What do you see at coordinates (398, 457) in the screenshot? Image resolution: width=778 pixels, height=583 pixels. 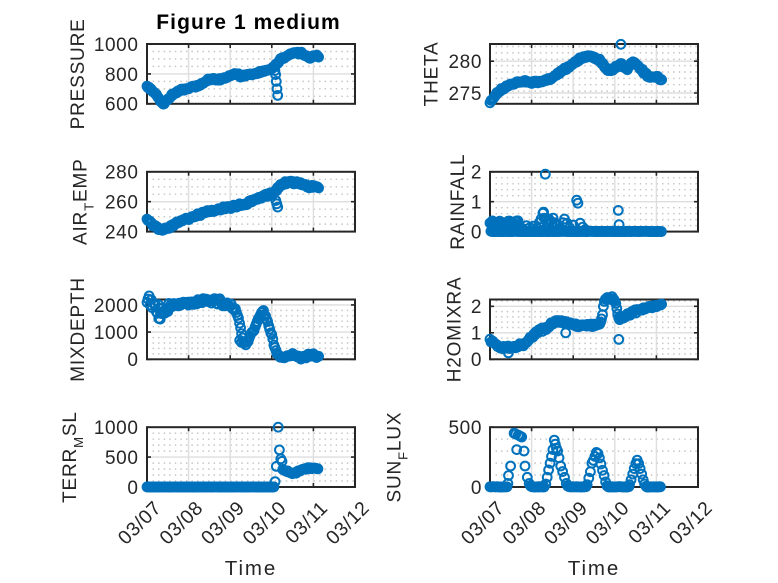 I see `svg-text: SUNF​LUX` at bounding box center [398, 457].